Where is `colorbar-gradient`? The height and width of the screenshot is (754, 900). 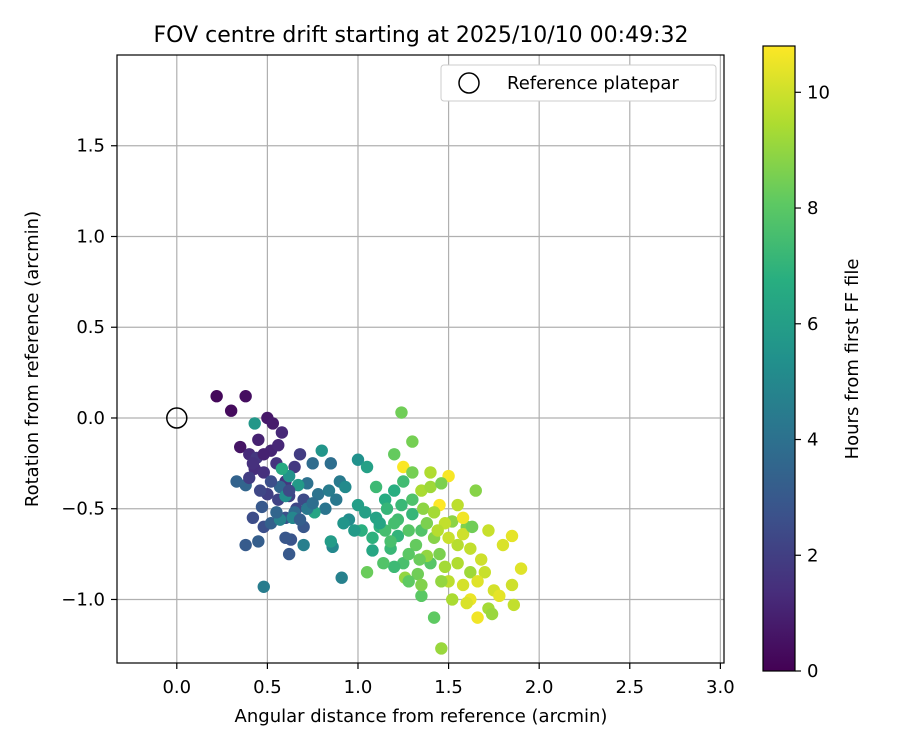 colorbar-gradient is located at coordinates (779, 358).